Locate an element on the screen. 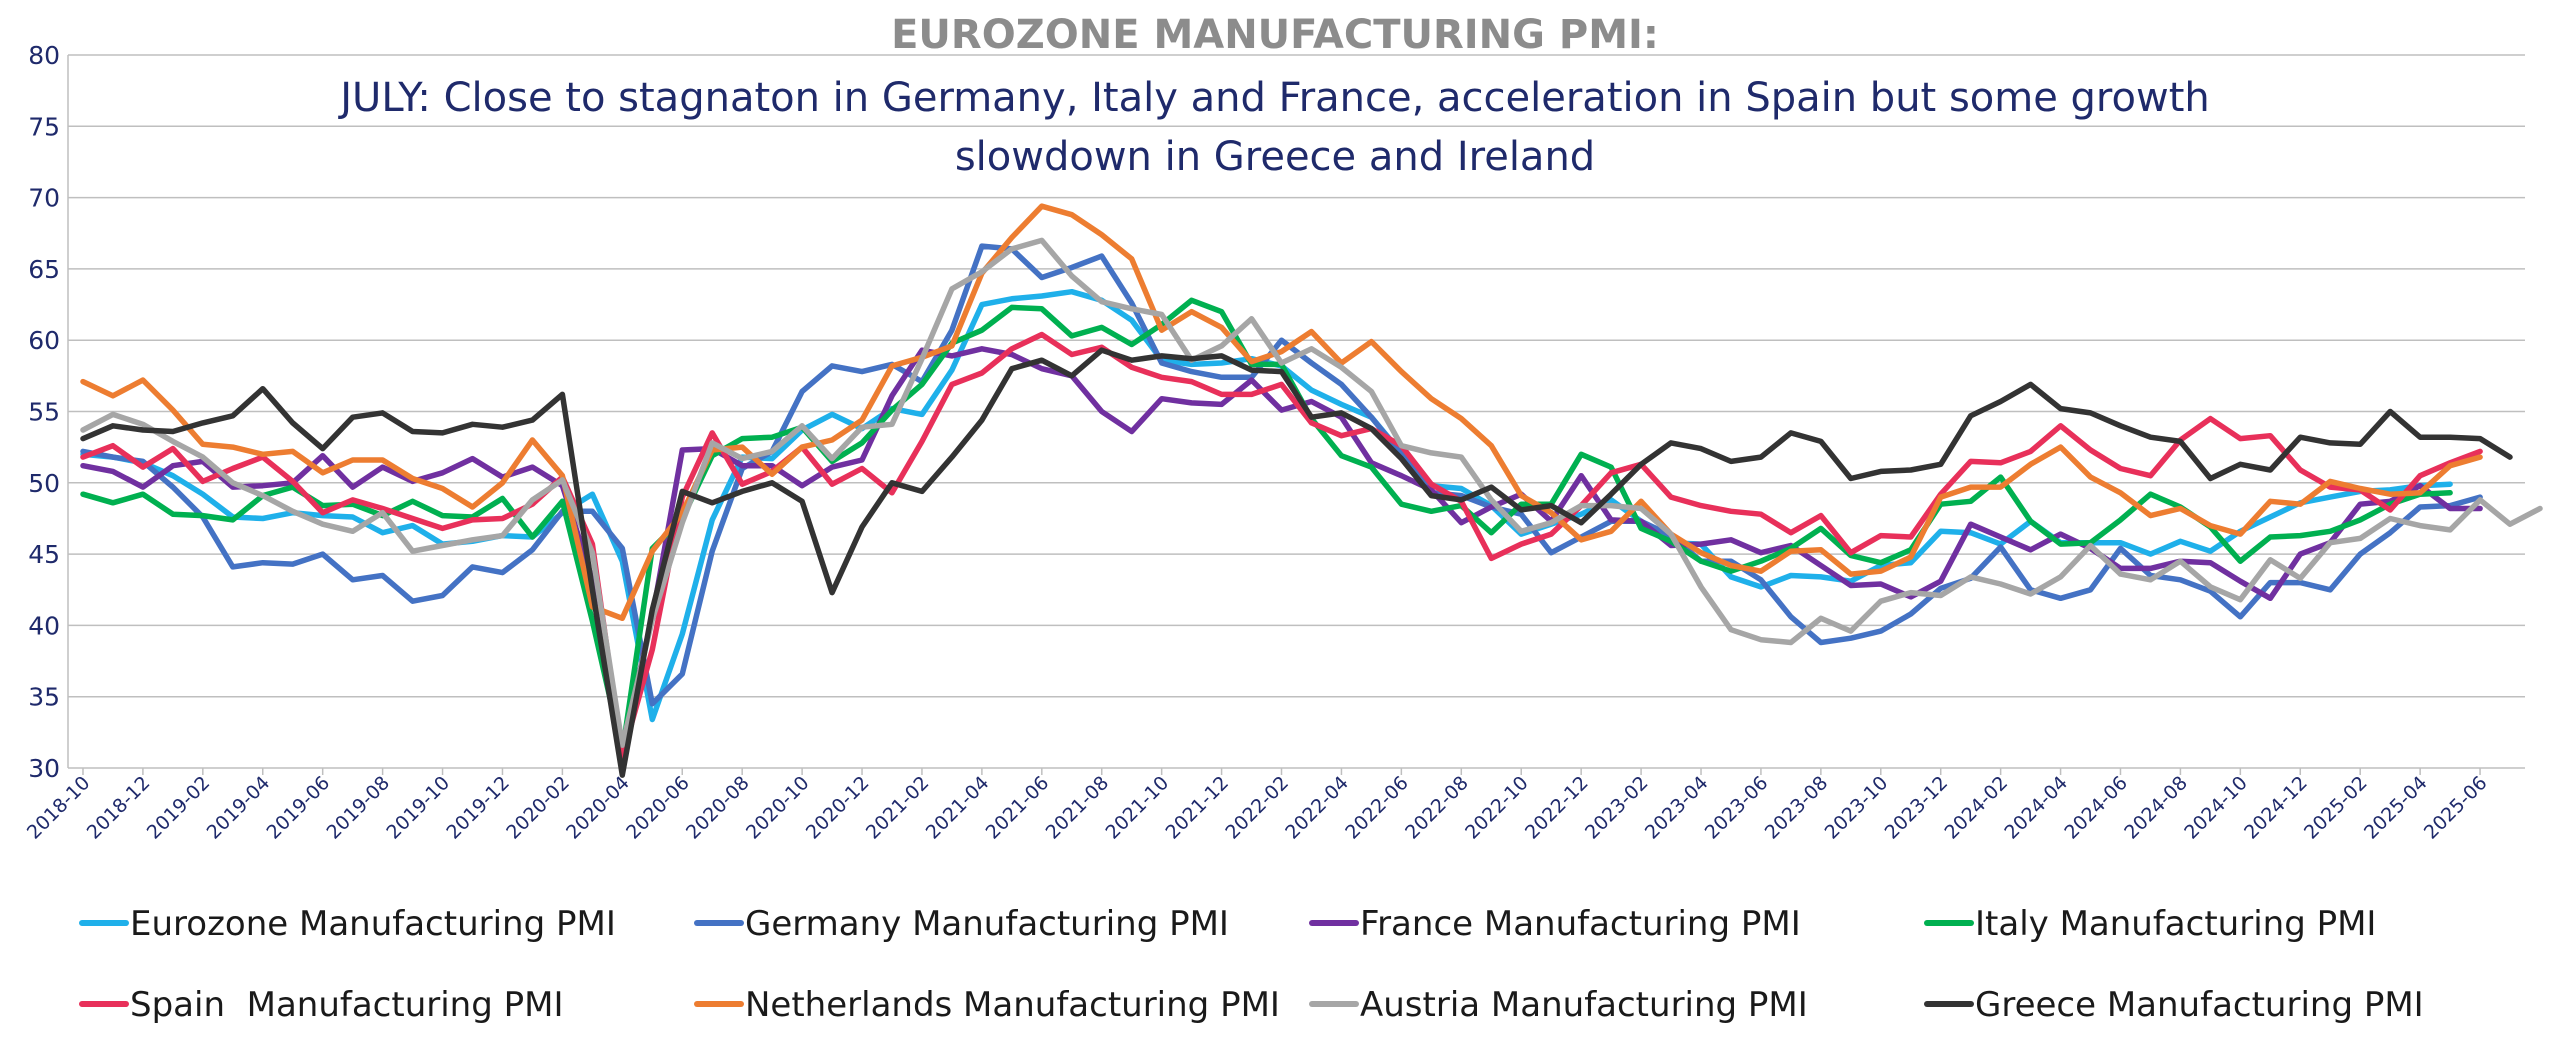 This screenshot has width=2549, height=1056. x-tick-label: 2020-12 is located at coordinates (838, 808).